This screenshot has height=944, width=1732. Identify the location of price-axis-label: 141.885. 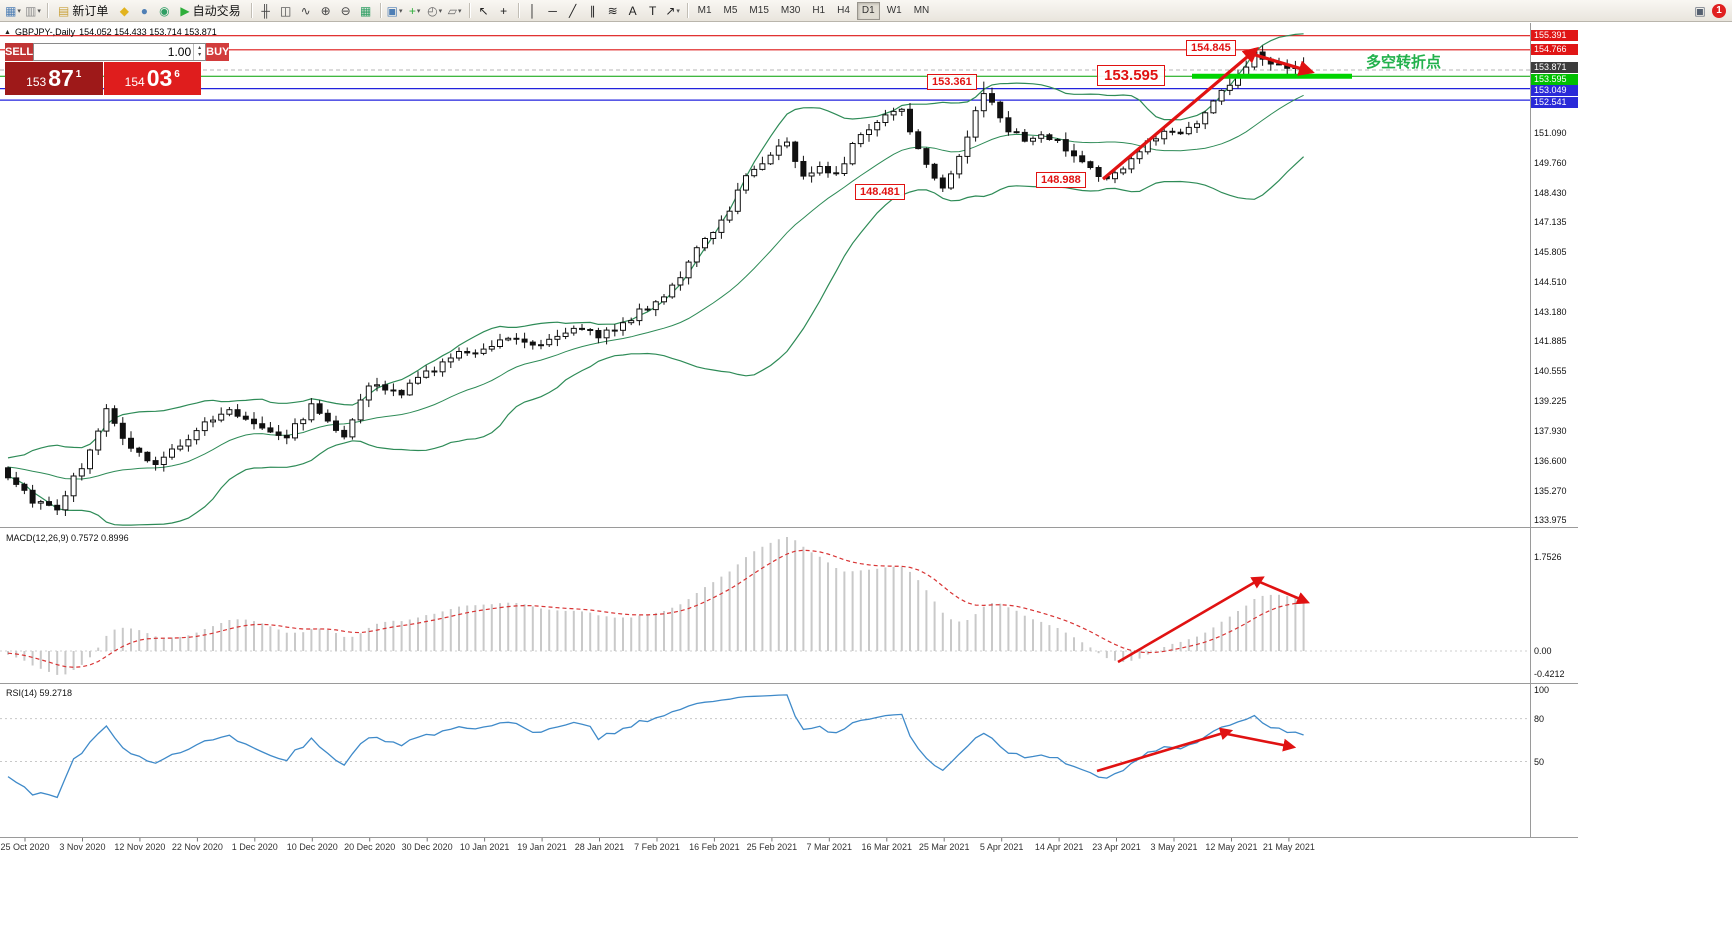
(1550, 341).